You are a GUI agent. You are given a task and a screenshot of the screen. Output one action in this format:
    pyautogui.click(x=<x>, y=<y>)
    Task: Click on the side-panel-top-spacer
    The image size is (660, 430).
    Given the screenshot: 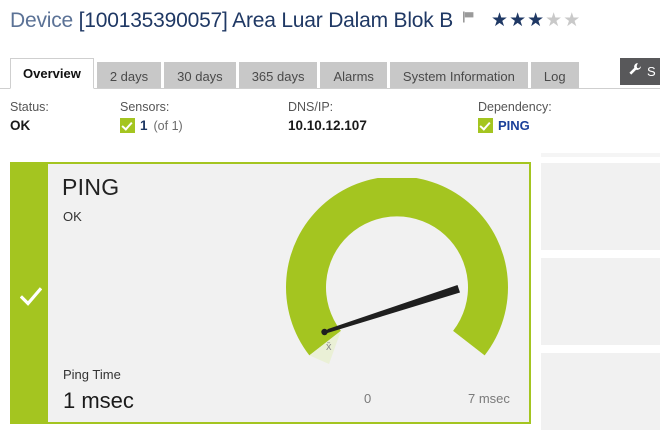 What is the action you would take?
    pyautogui.click(x=600, y=155)
    